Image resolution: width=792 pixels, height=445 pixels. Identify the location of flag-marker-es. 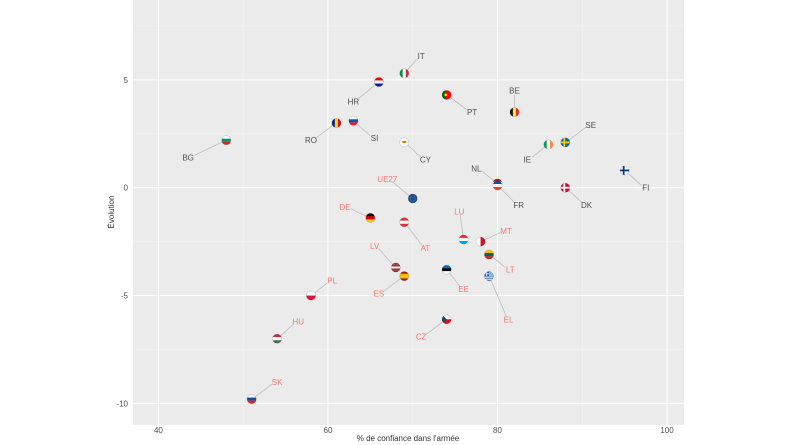
(404, 276).